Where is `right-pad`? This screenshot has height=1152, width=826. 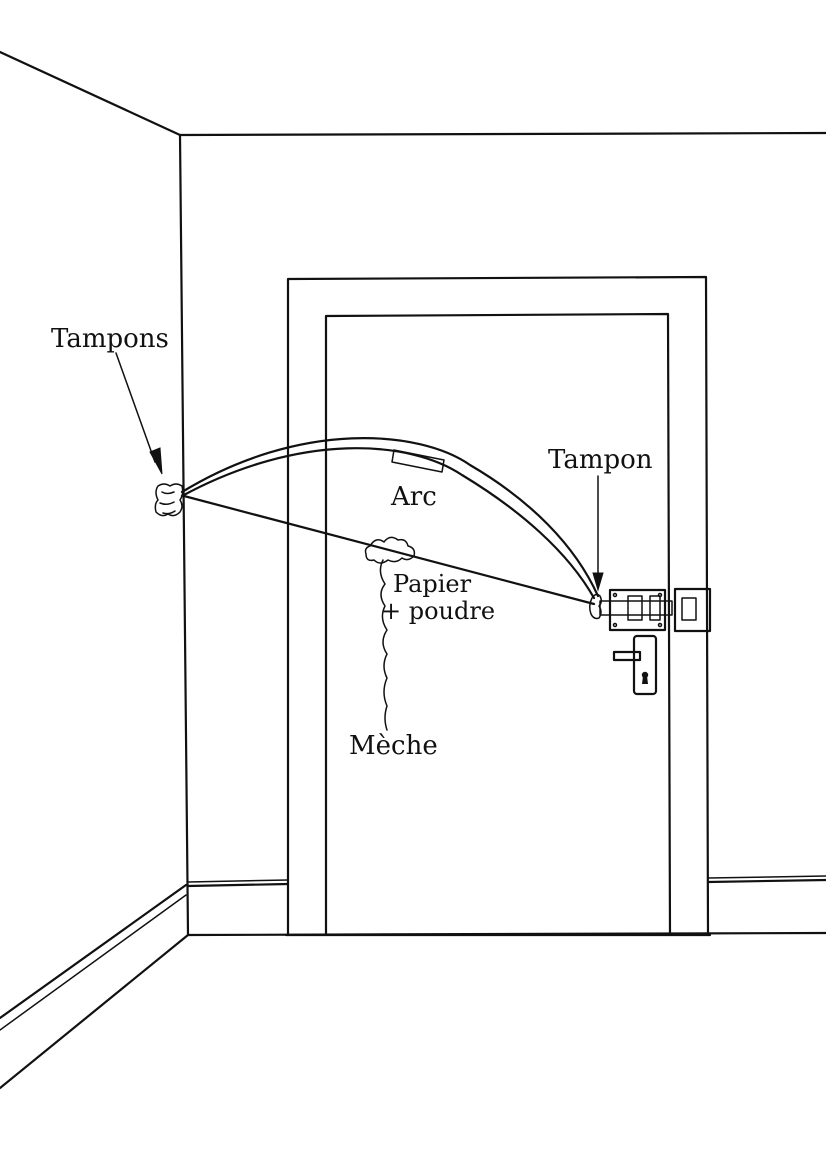 right-pad is located at coordinates (595, 606).